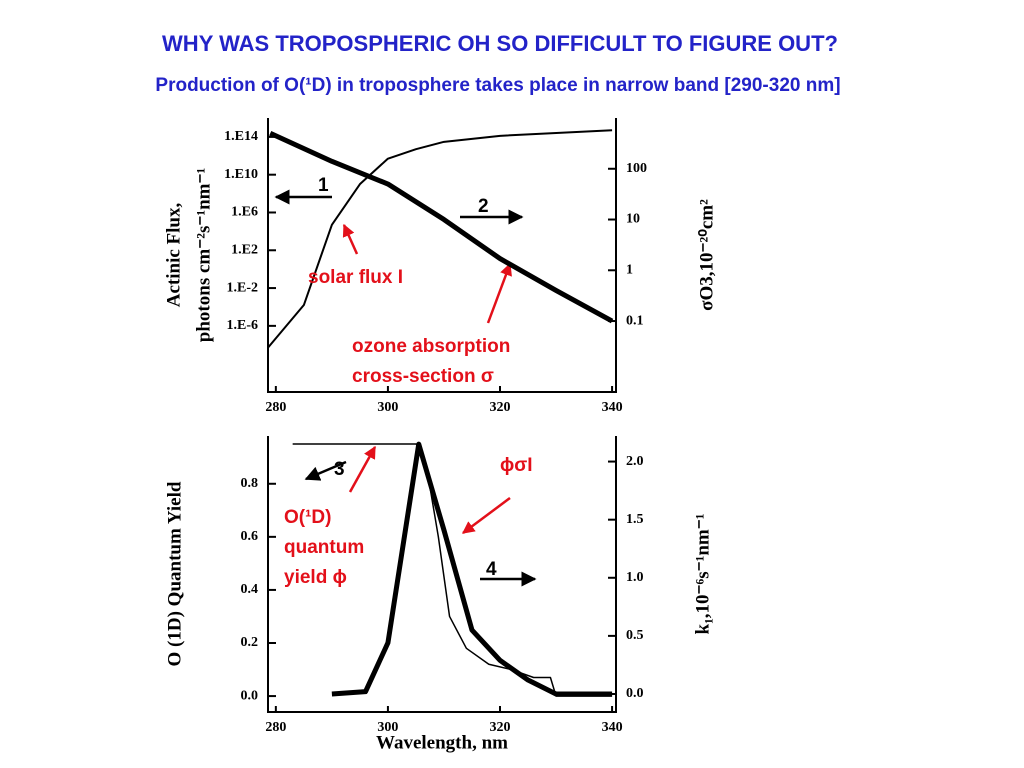 This screenshot has height=768, width=1024. What do you see at coordinates (244, 249) in the screenshot?
I see `y-tick-label: 1.E2` at bounding box center [244, 249].